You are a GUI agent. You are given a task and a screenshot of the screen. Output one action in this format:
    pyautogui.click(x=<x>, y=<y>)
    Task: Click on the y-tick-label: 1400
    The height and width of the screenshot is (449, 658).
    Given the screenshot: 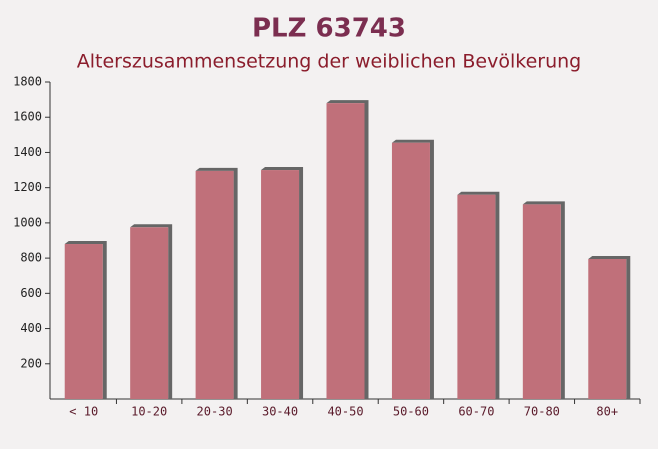 What is the action you would take?
    pyautogui.click(x=27, y=152)
    